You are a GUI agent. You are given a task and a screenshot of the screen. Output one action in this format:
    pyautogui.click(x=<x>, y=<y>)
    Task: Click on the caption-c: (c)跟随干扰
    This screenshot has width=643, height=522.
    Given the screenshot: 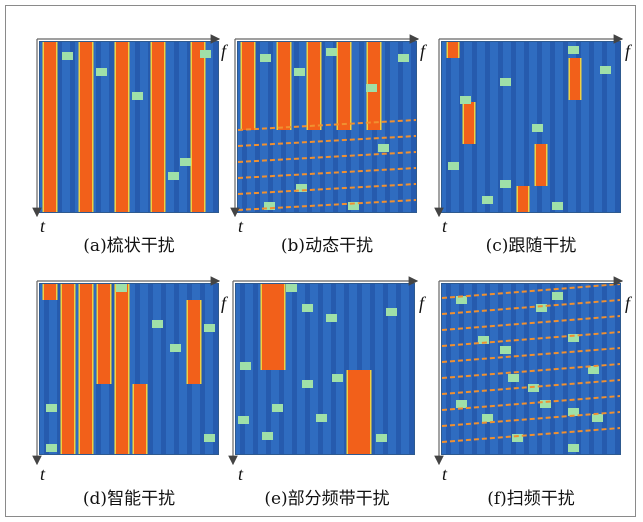 What is the action you would take?
    pyautogui.click(x=531, y=246)
    